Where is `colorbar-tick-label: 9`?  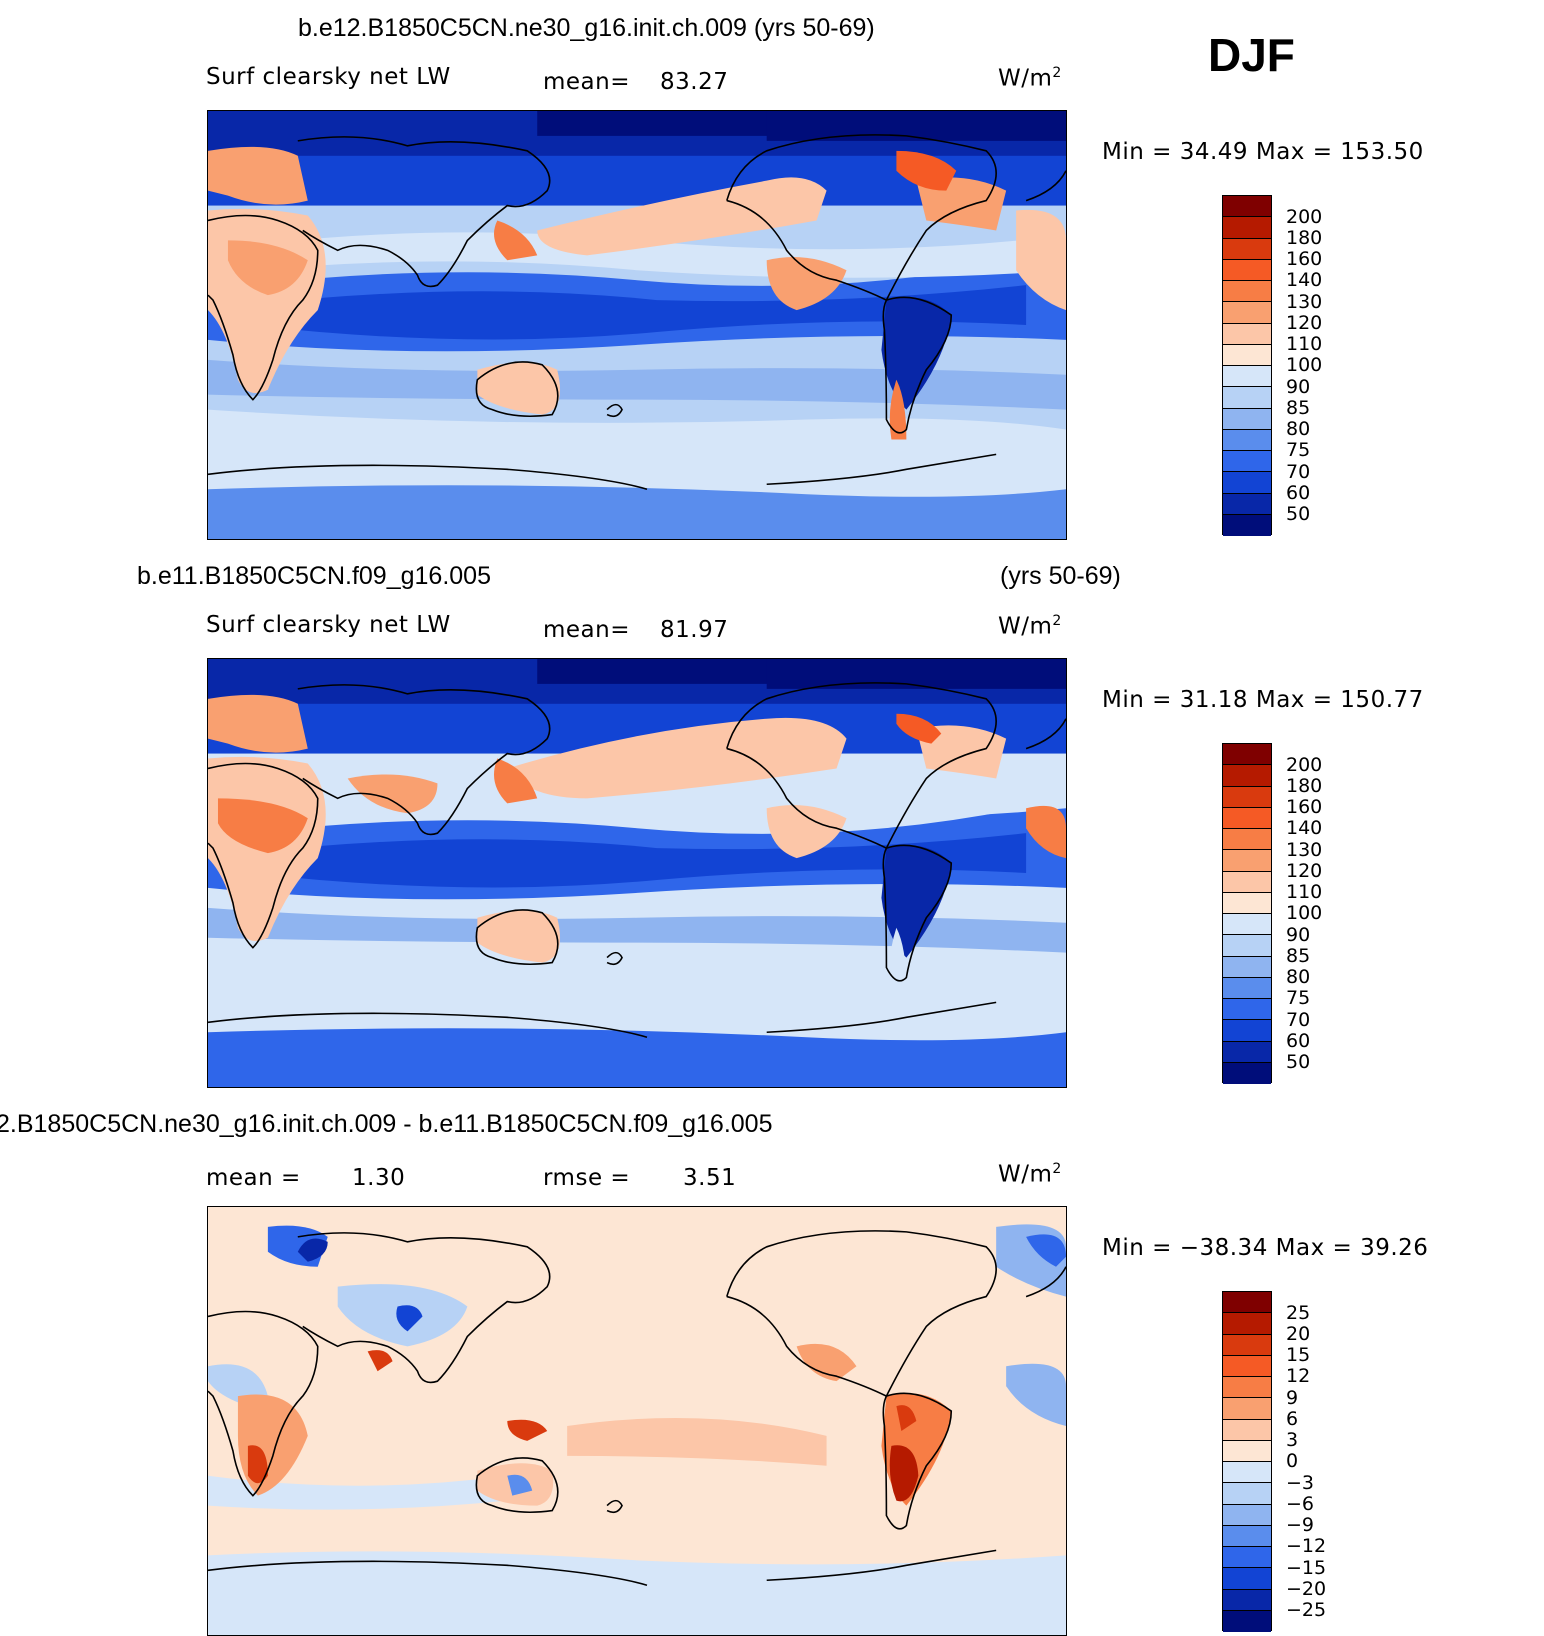
colorbar-tick-label: 9 is located at coordinates (1292, 1398).